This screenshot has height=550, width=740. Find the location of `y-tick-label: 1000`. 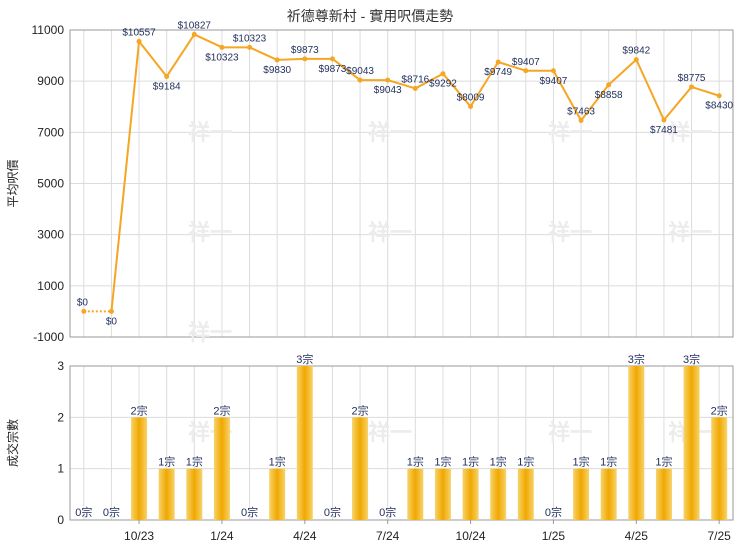

y-tick-label: 1000 is located at coordinates (50, 286).